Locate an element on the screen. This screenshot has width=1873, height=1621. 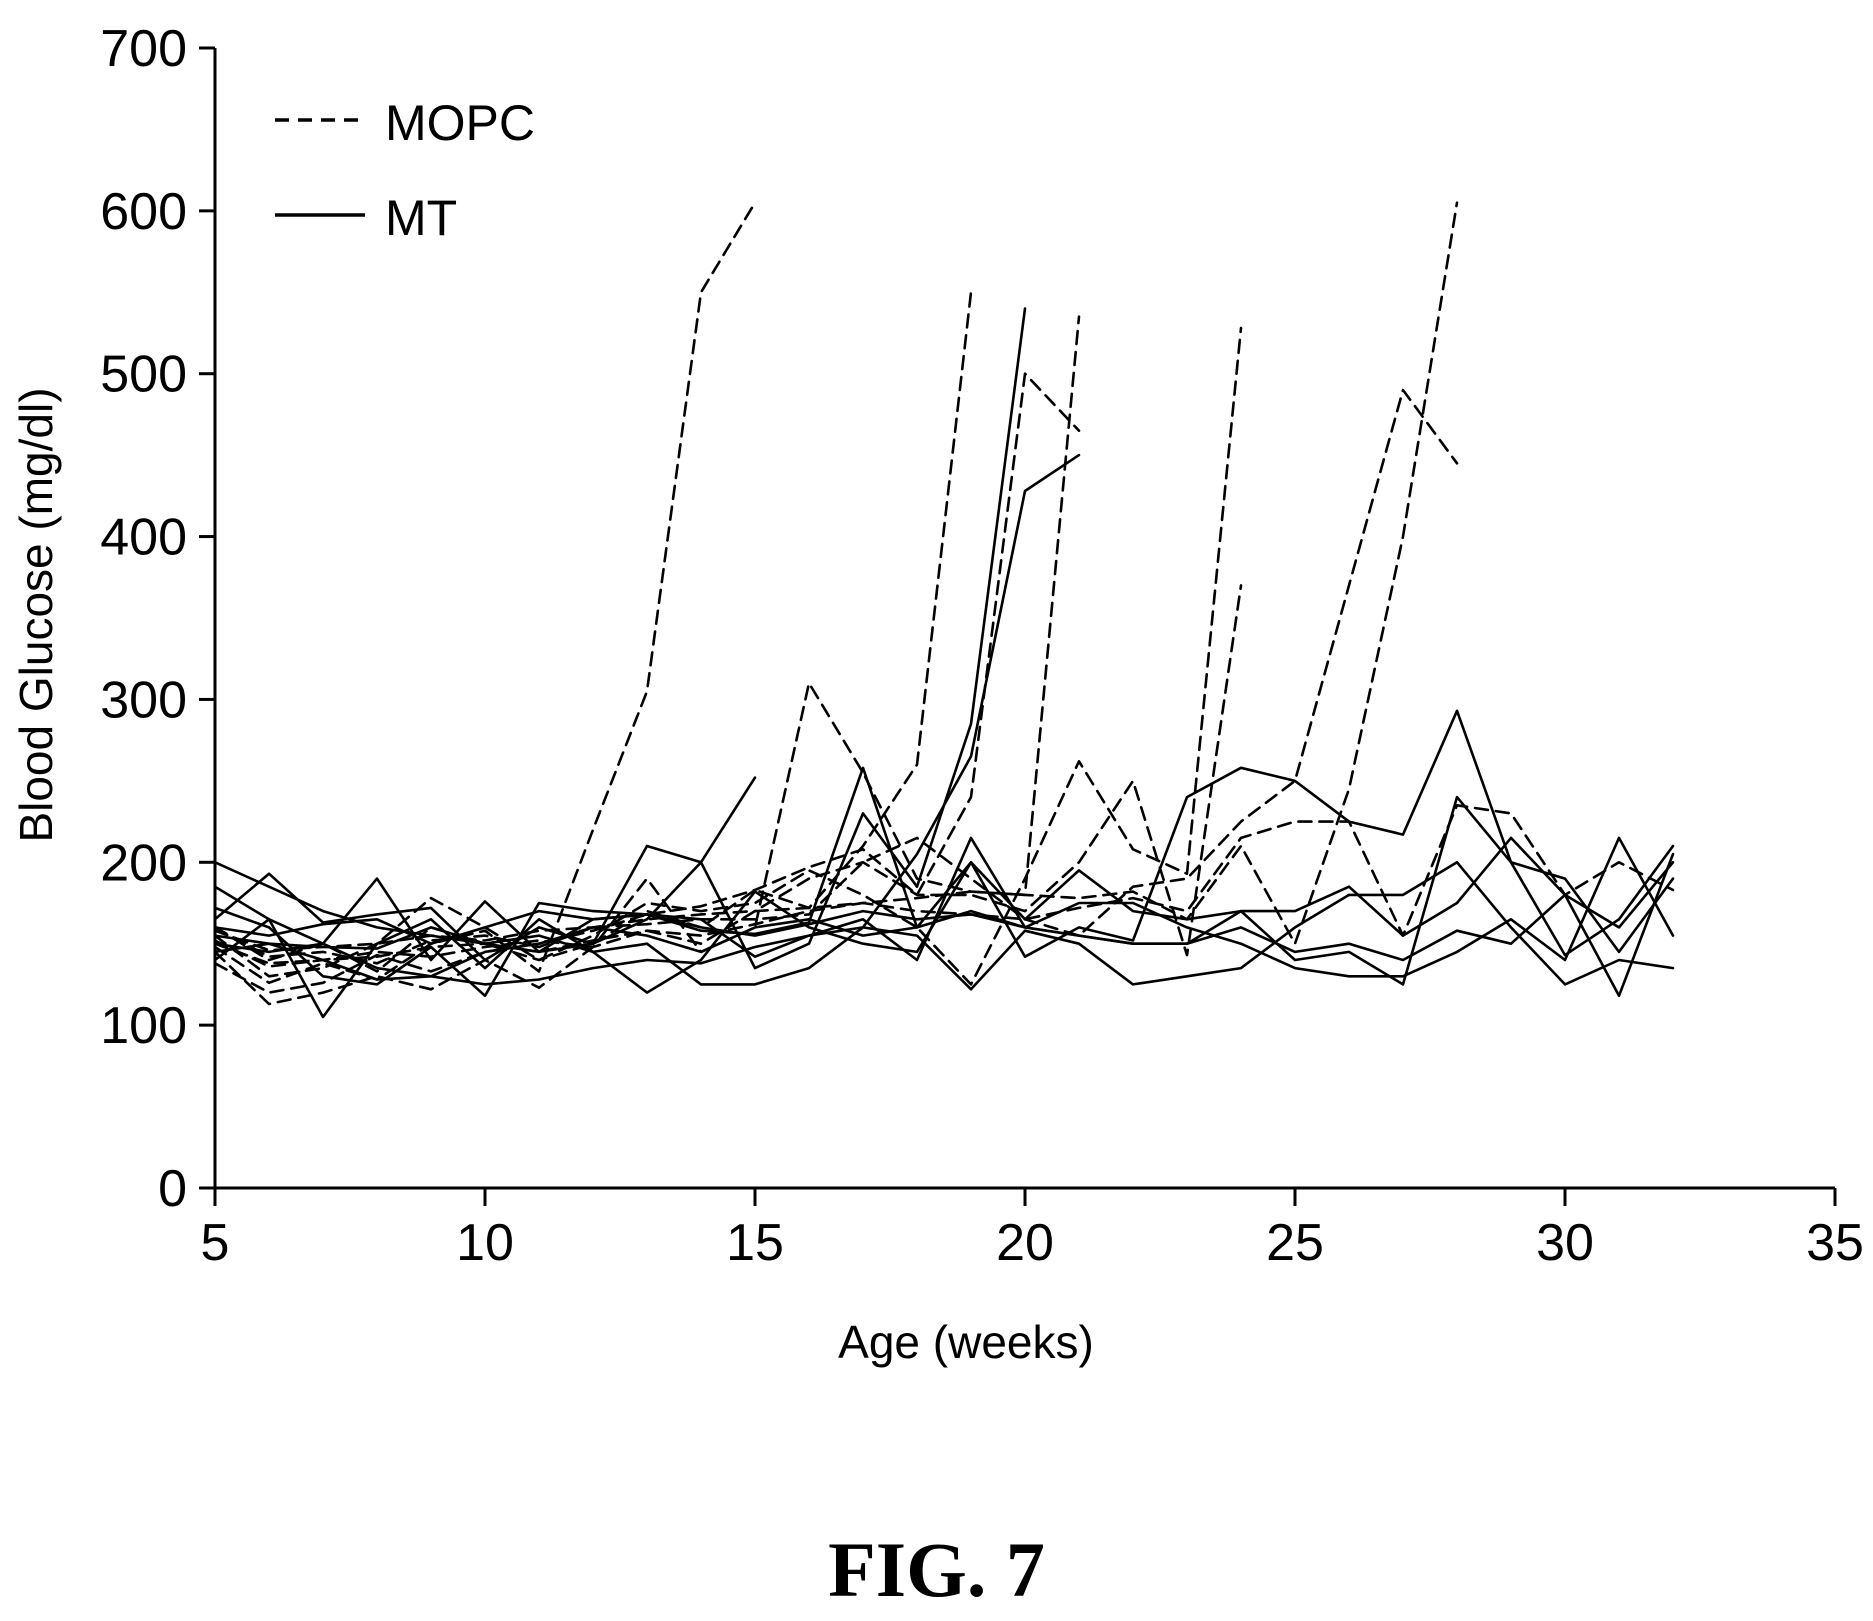
y-tick-label: 600 is located at coordinates (143, 212).